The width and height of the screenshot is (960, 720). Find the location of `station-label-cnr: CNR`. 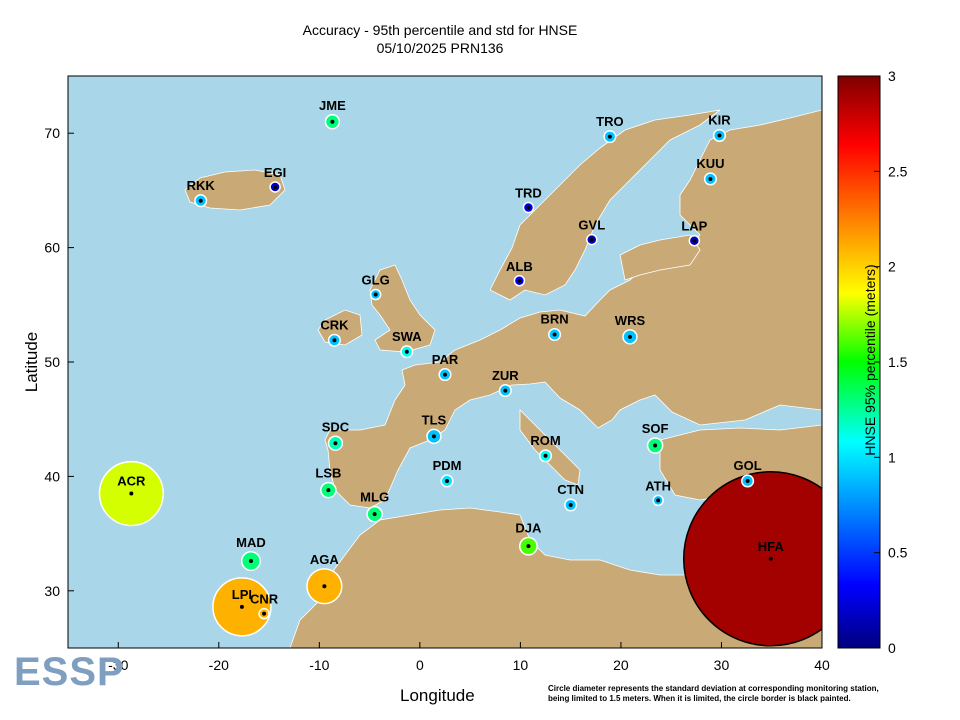

station-label-cnr: CNR is located at coordinates (264, 599).